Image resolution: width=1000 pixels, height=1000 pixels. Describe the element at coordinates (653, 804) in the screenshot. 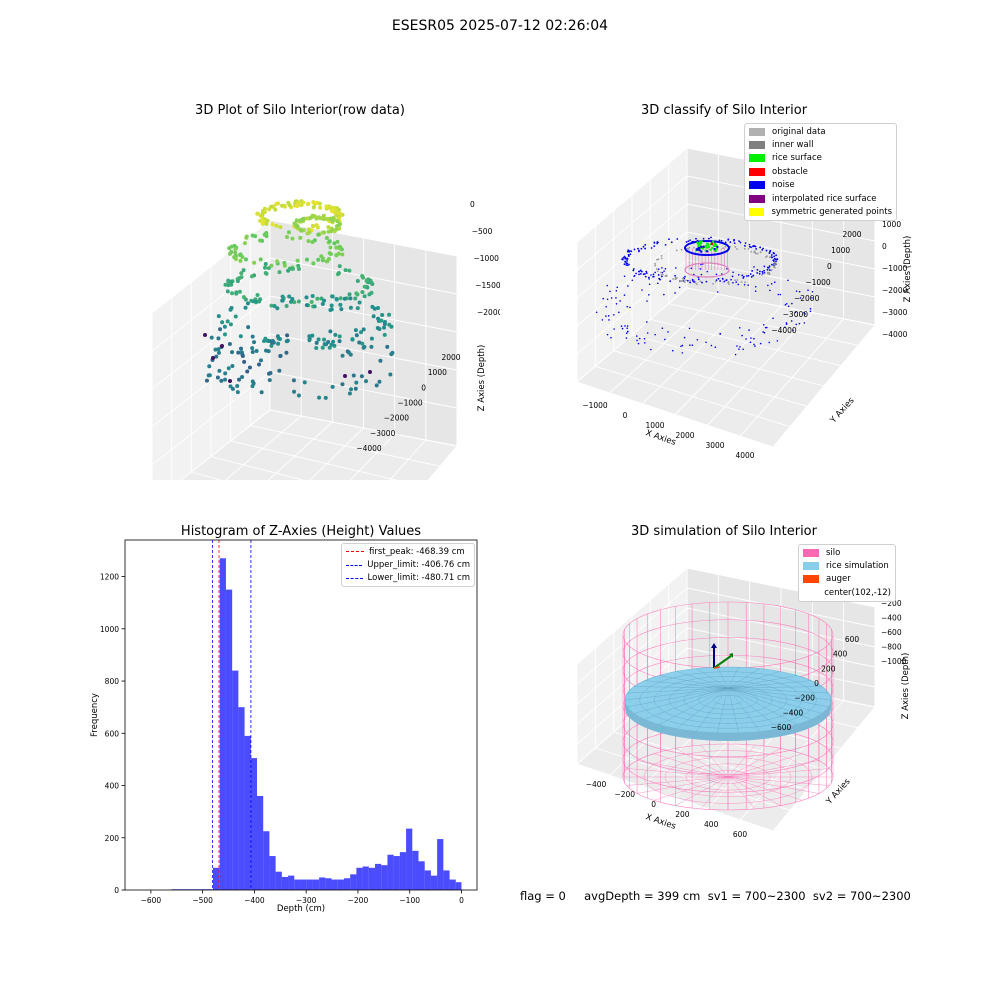

I see `sim-x-tick-label: 0` at that location.